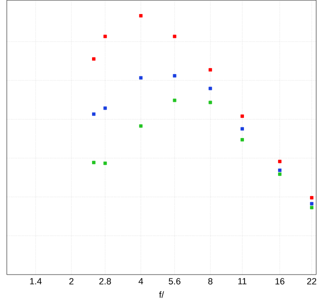  What do you see at coordinates (161, 294) in the screenshot?
I see `x-axis-title: f/` at bounding box center [161, 294].